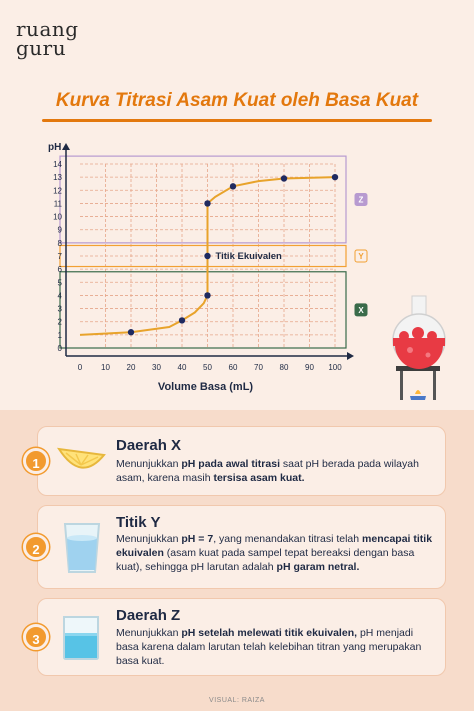 This screenshot has height=711, width=474. Describe the element at coordinates (419, 347) in the screenshot. I see `flask-icon` at that location.